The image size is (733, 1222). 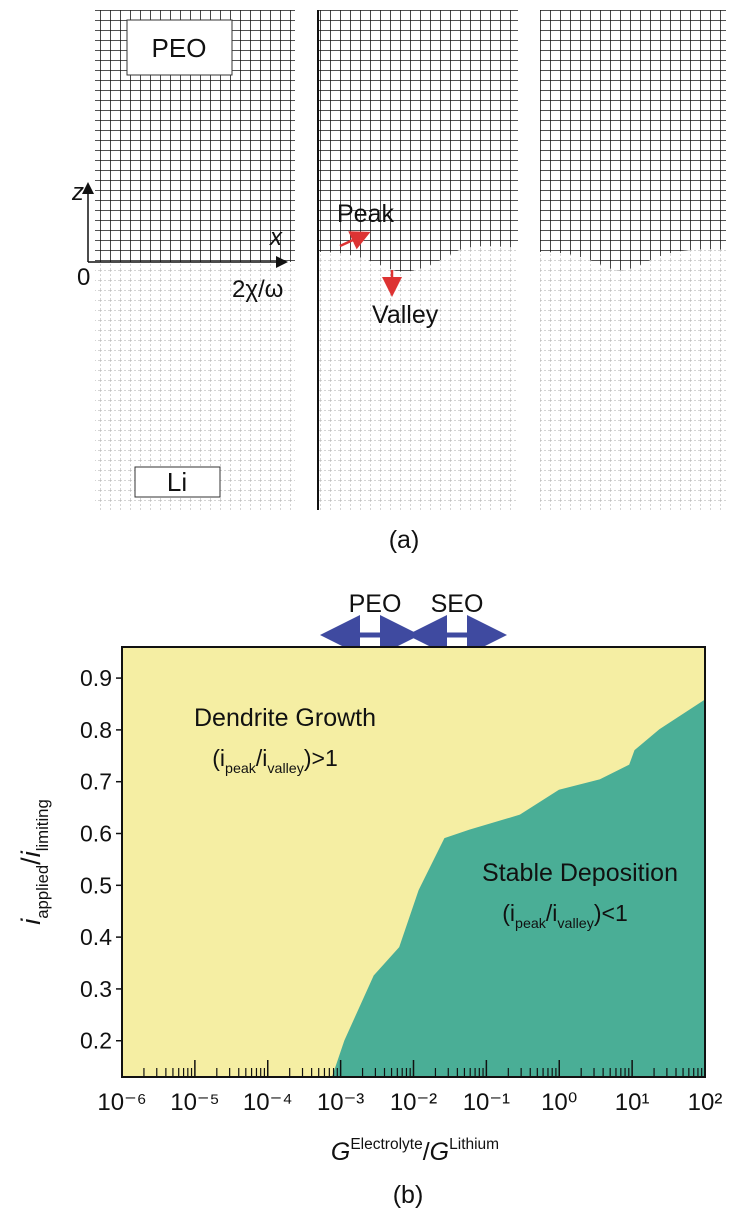 What do you see at coordinates (96, 782) in the screenshot?
I see `y-tick-label: 0.7` at bounding box center [96, 782].